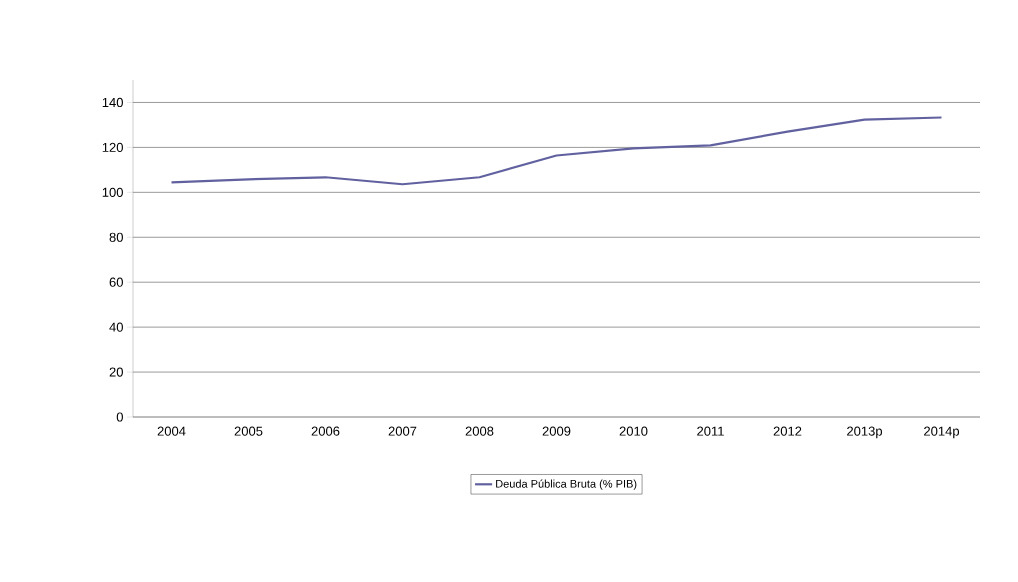 Image resolution: width=1018 pixels, height=582 pixels. Describe the element at coordinates (865, 432) in the screenshot. I see `x-tick-label: 2013p` at that location.